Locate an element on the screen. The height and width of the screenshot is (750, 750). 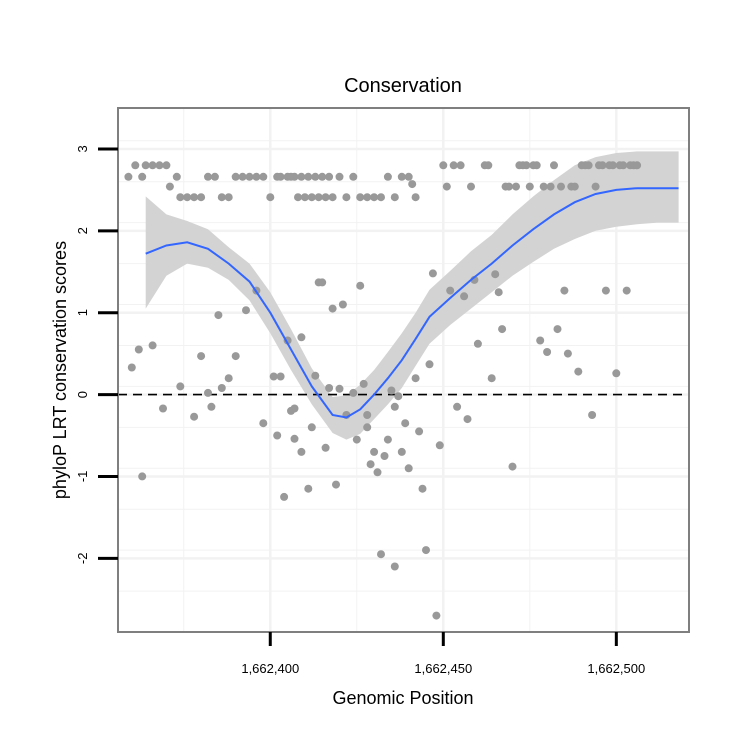
x-axis-label: Genomic Position is located at coordinates (402, 698).